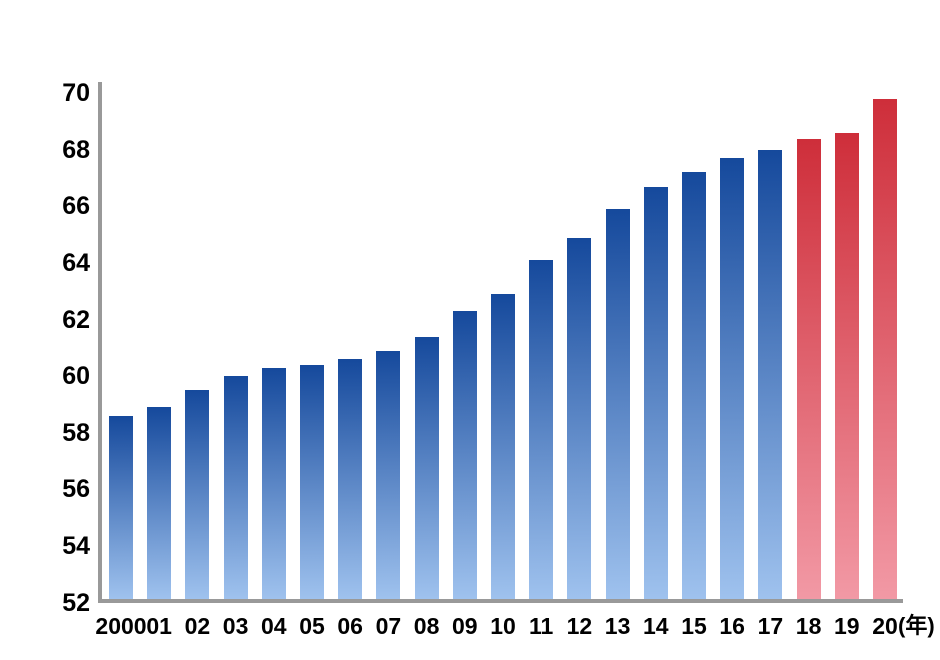 This screenshot has width=940, height=660. I want to click on y-tick-label-70: 70, so click(76, 93).